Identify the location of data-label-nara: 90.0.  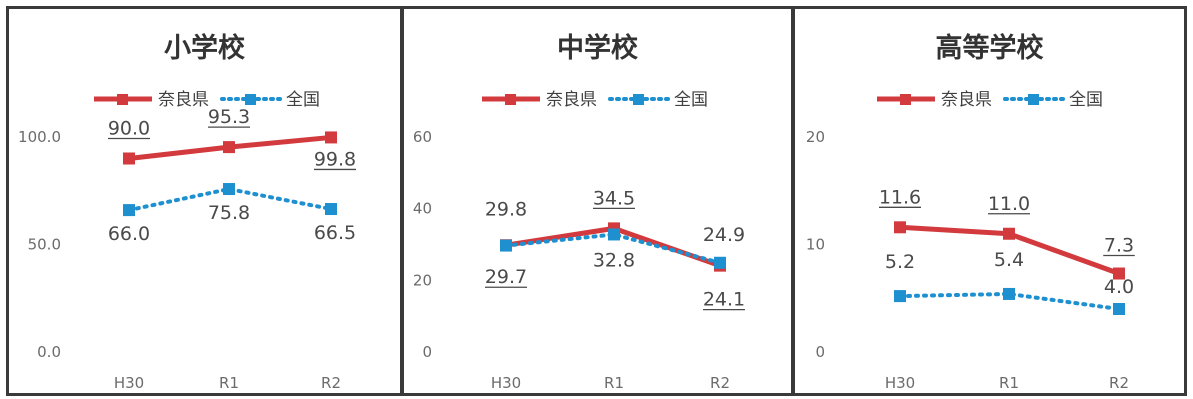
(129, 129).